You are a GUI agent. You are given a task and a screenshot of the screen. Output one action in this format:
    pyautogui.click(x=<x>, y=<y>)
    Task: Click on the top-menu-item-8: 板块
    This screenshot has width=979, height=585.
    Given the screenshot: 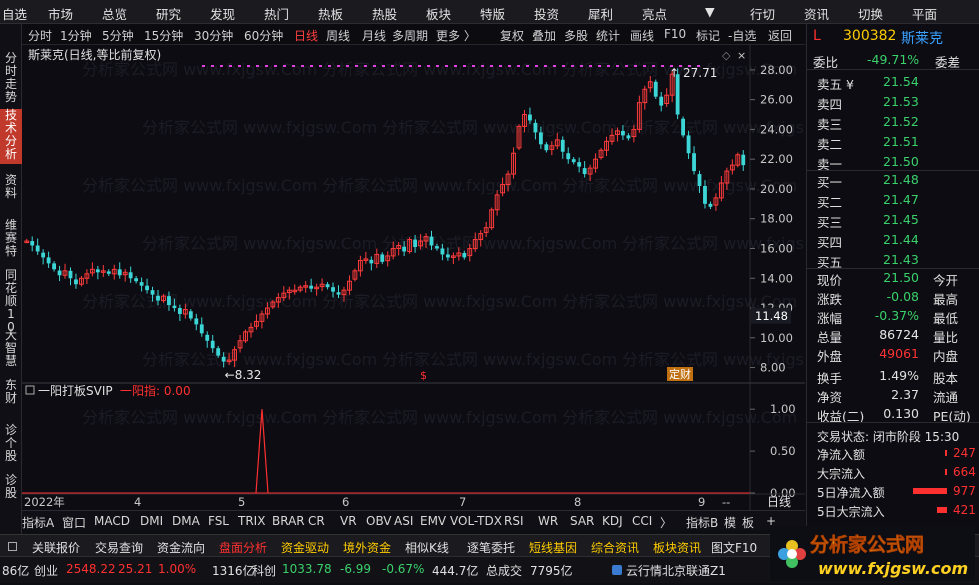 What is the action you would take?
    pyautogui.click(x=439, y=14)
    